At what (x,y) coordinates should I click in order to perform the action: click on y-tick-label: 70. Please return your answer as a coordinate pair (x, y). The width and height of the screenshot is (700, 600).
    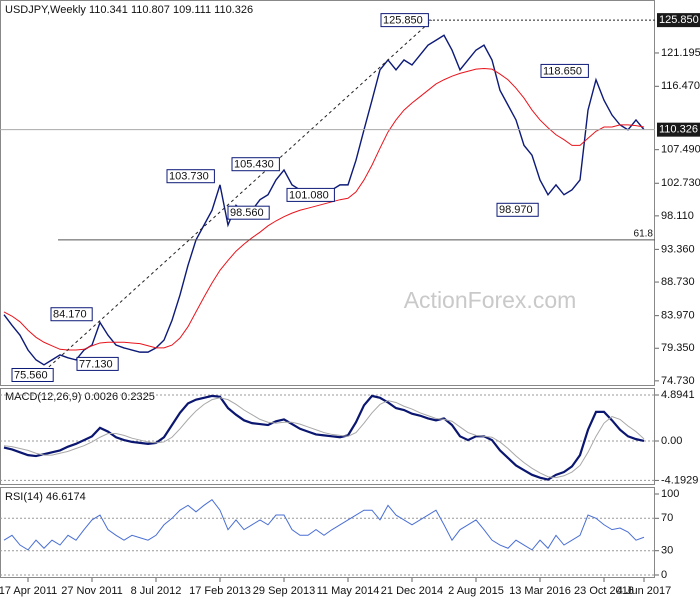
    Looking at the image, I should click on (667, 518).